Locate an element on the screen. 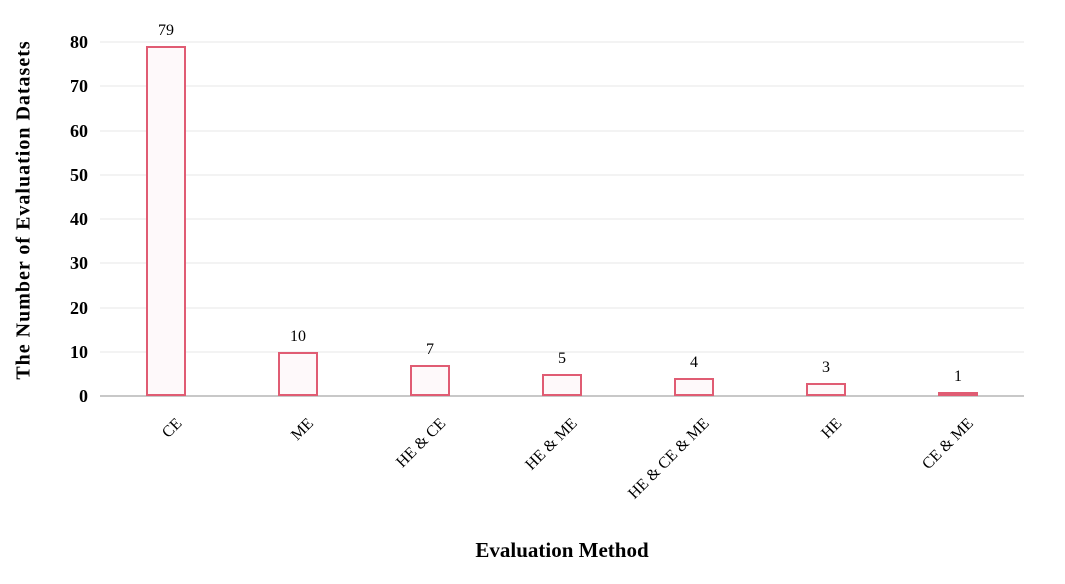 The width and height of the screenshot is (1065, 584). y-tick-label: 10 is located at coordinates (79, 351).